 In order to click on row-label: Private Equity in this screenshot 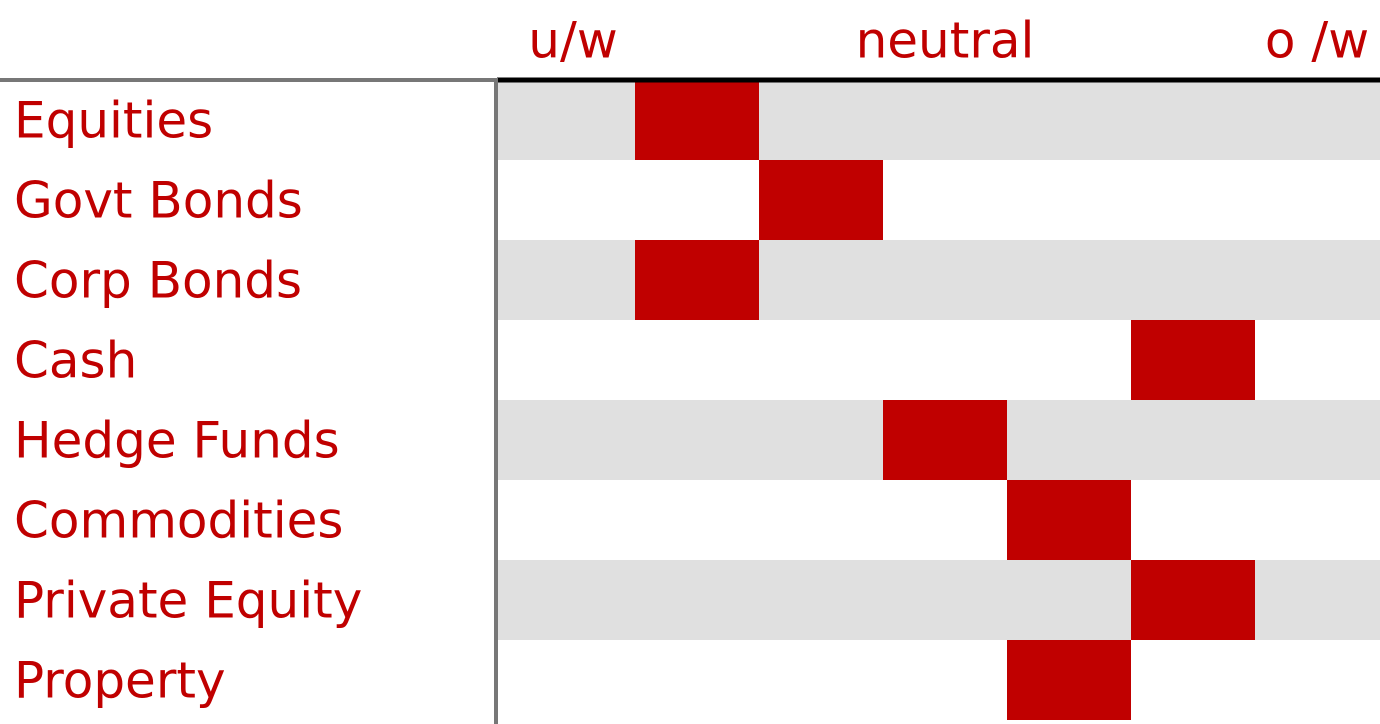, I will do `click(188, 601)`.